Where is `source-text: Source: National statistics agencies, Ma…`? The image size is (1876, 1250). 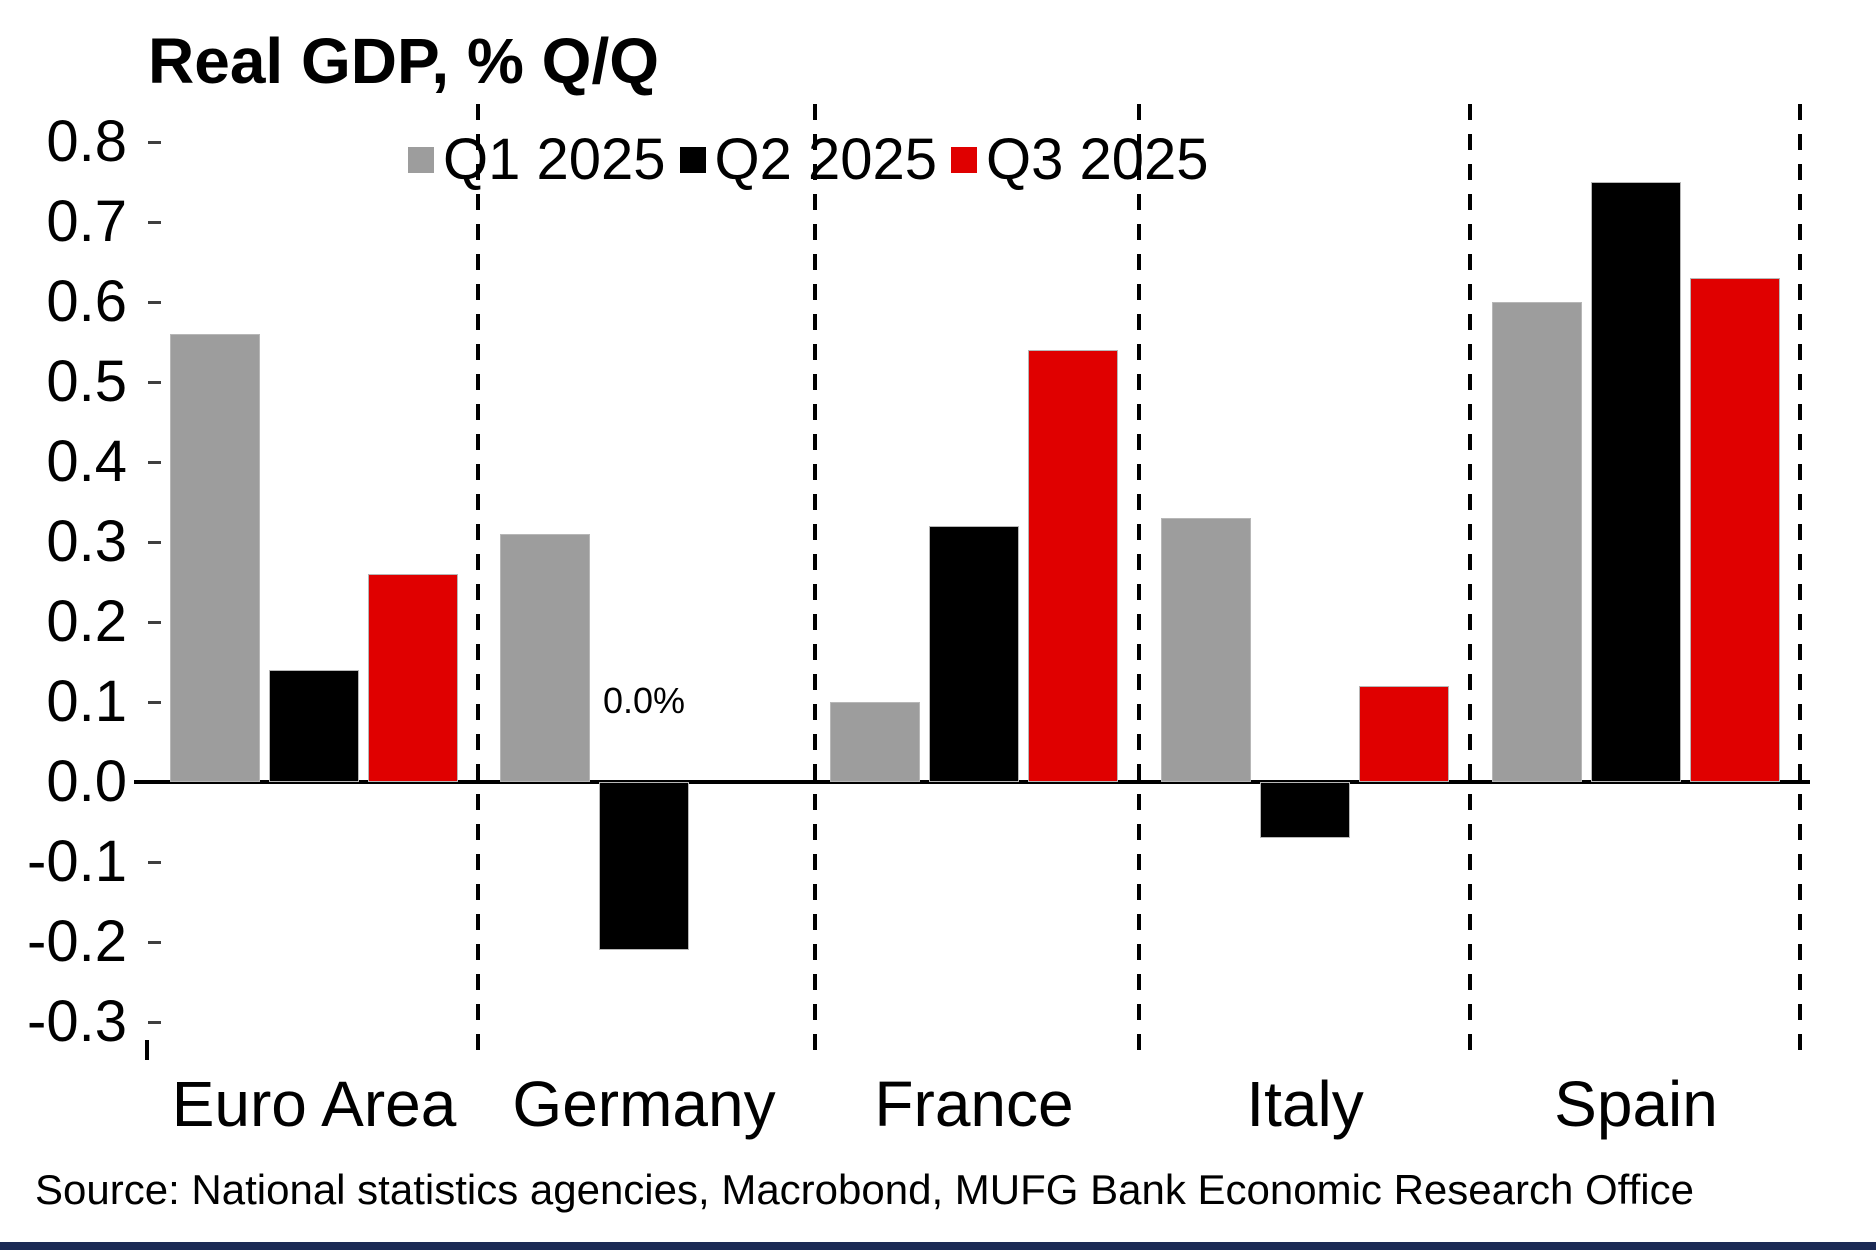 source-text: Source: National statistics agencies, Ma… is located at coordinates (864, 1189).